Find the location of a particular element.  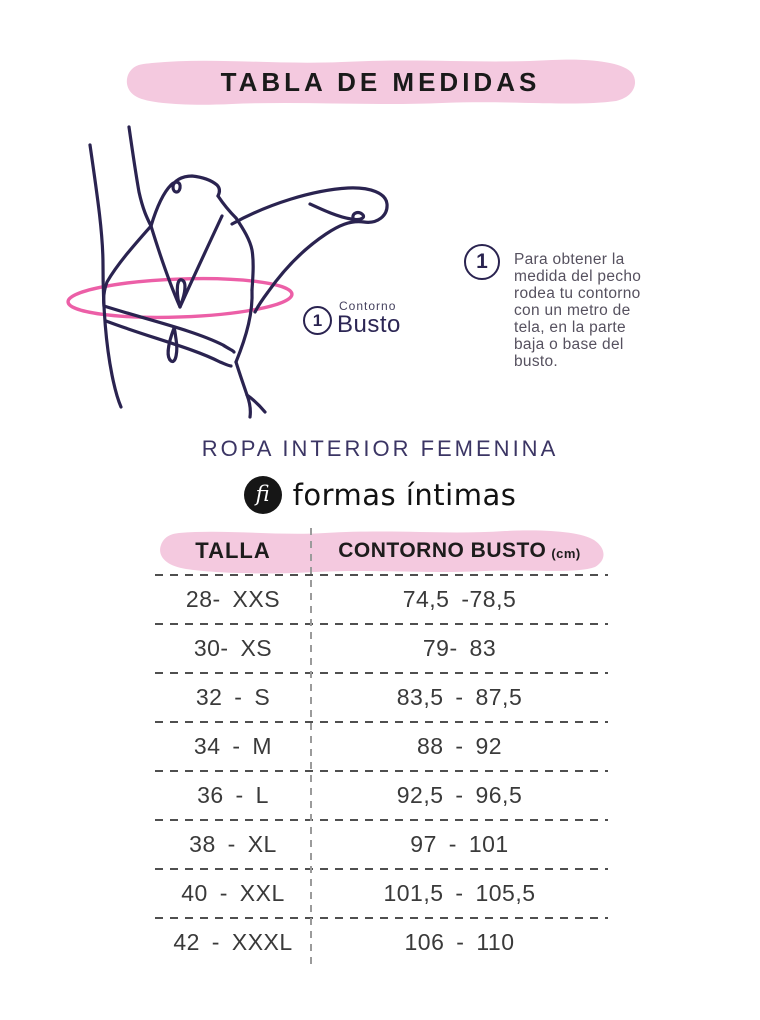

bust-range-cell: 106 - 110 is located at coordinates (459, 942).